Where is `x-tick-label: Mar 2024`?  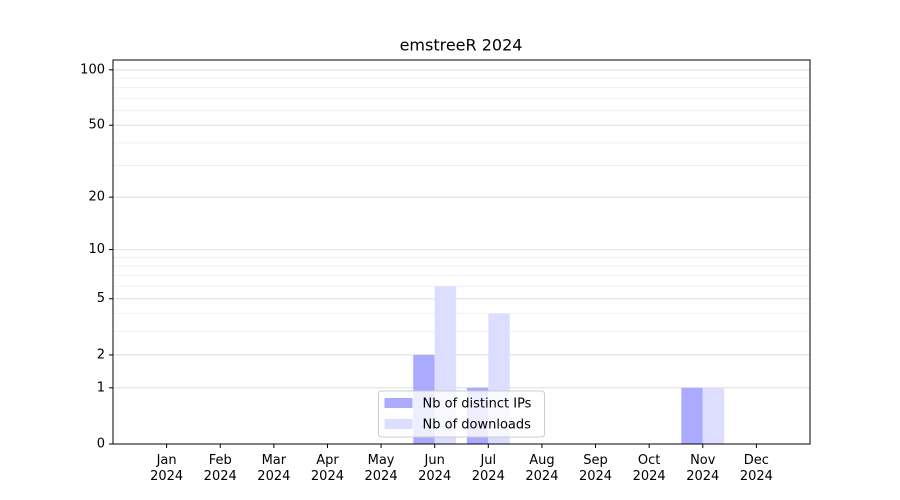
x-tick-label: Mar 2024 is located at coordinates (274, 468).